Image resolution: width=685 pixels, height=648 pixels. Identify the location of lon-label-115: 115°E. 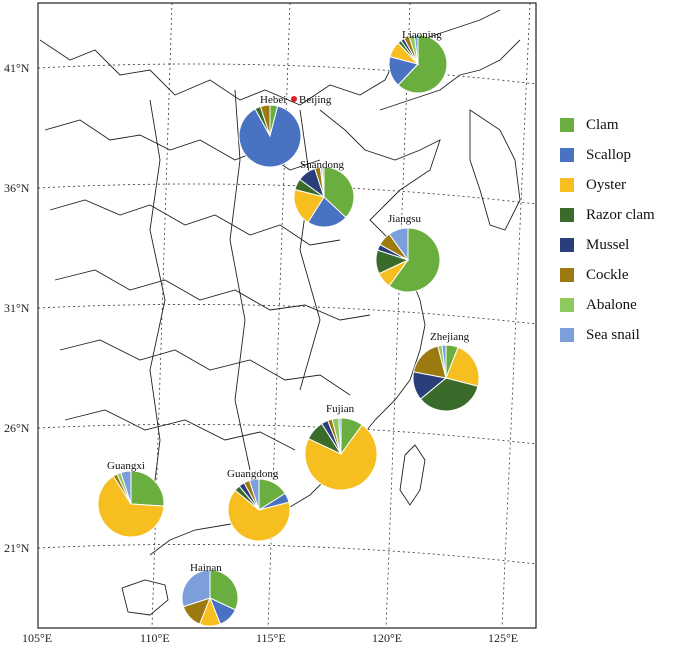
(271, 638).